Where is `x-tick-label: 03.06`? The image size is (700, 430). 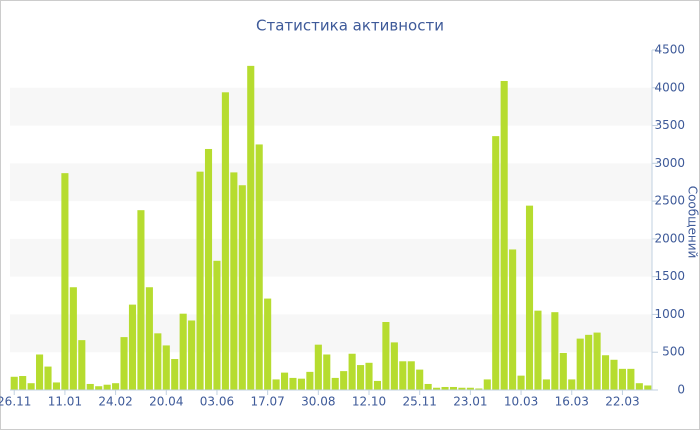 x-tick-label: 03.06 is located at coordinates (217, 402).